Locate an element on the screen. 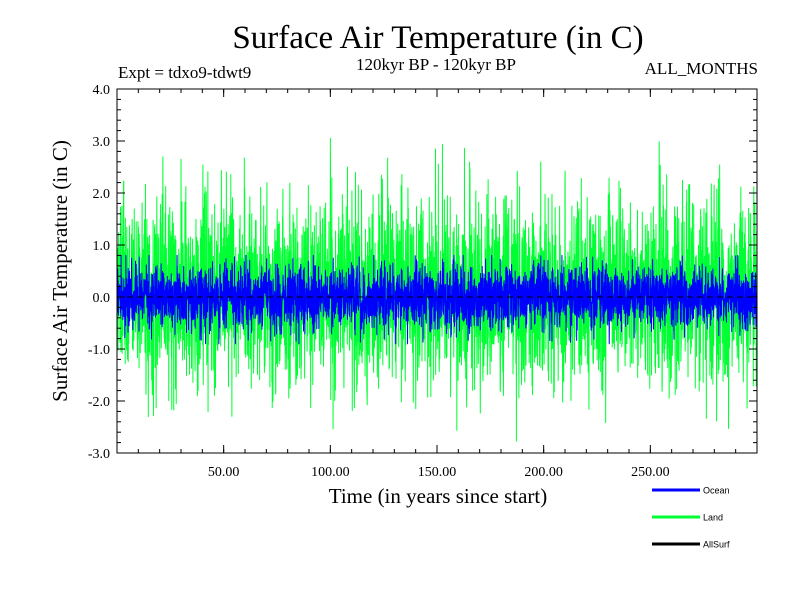  x-tick-label: 50.00 is located at coordinates (224, 472).